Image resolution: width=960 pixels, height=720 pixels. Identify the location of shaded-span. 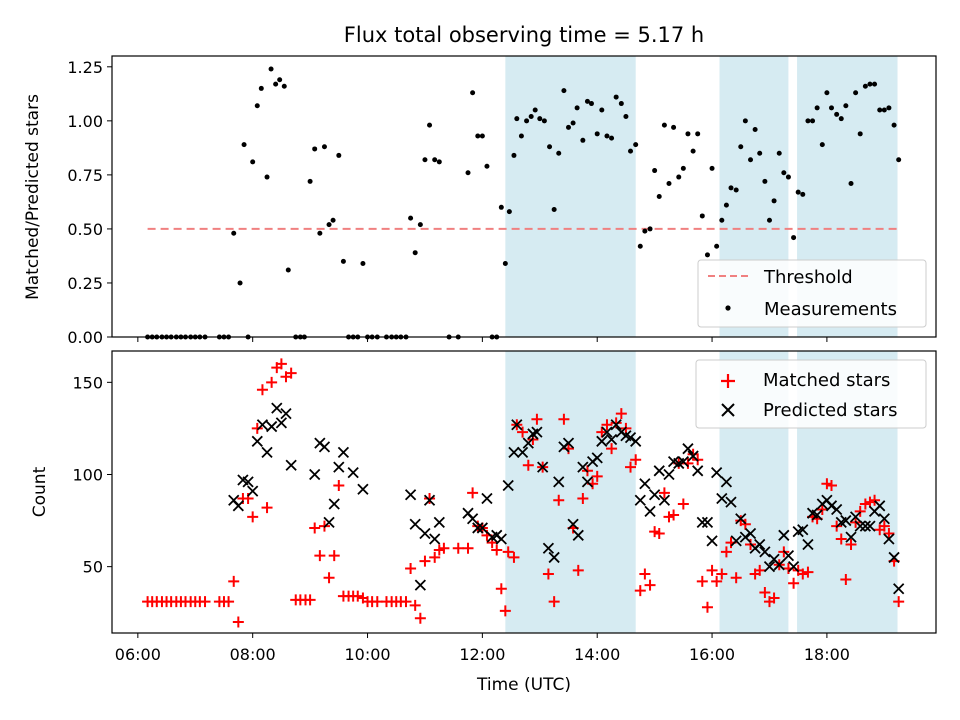
(570, 492).